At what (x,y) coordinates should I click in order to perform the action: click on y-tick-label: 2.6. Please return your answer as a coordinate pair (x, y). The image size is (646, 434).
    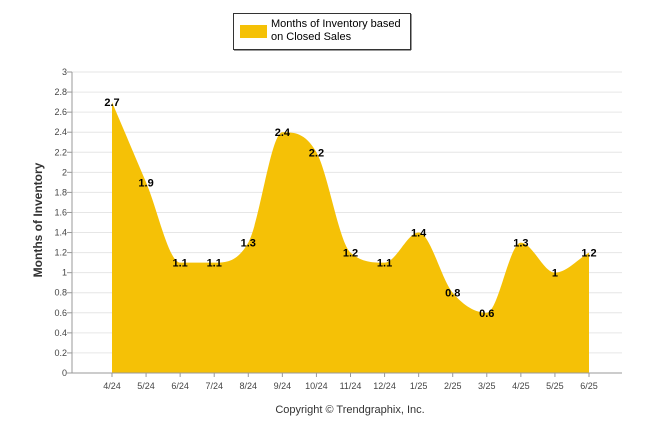
    Looking at the image, I should click on (60, 112).